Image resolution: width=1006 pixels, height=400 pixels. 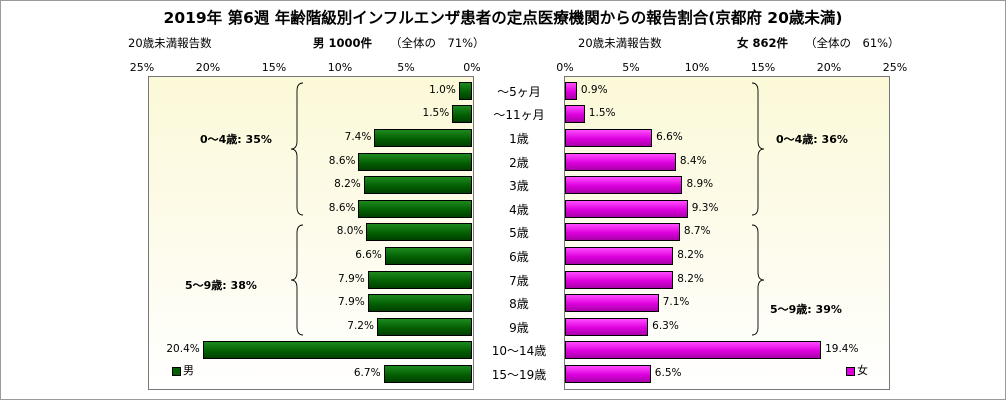 What do you see at coordinates (812, 139) in the screenshot?
I see `female-group-0-4-label: 0〜4歳: 36%` at bounding box center [812, 139].